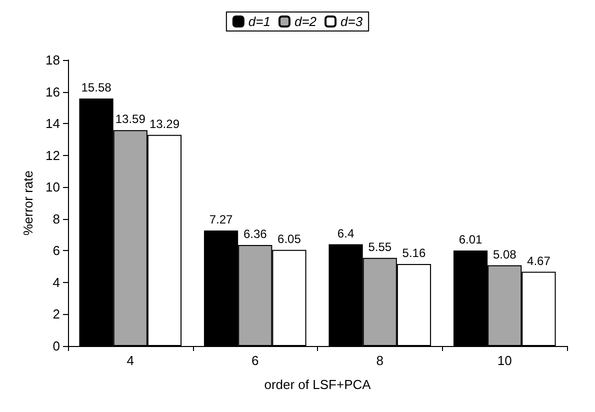 The width and height of the screenshot is (595, 412). What do you see at coordinates (56, 218) in the screenshot?
I see `y-tick-label: 8` at bounding box center [56, 218].